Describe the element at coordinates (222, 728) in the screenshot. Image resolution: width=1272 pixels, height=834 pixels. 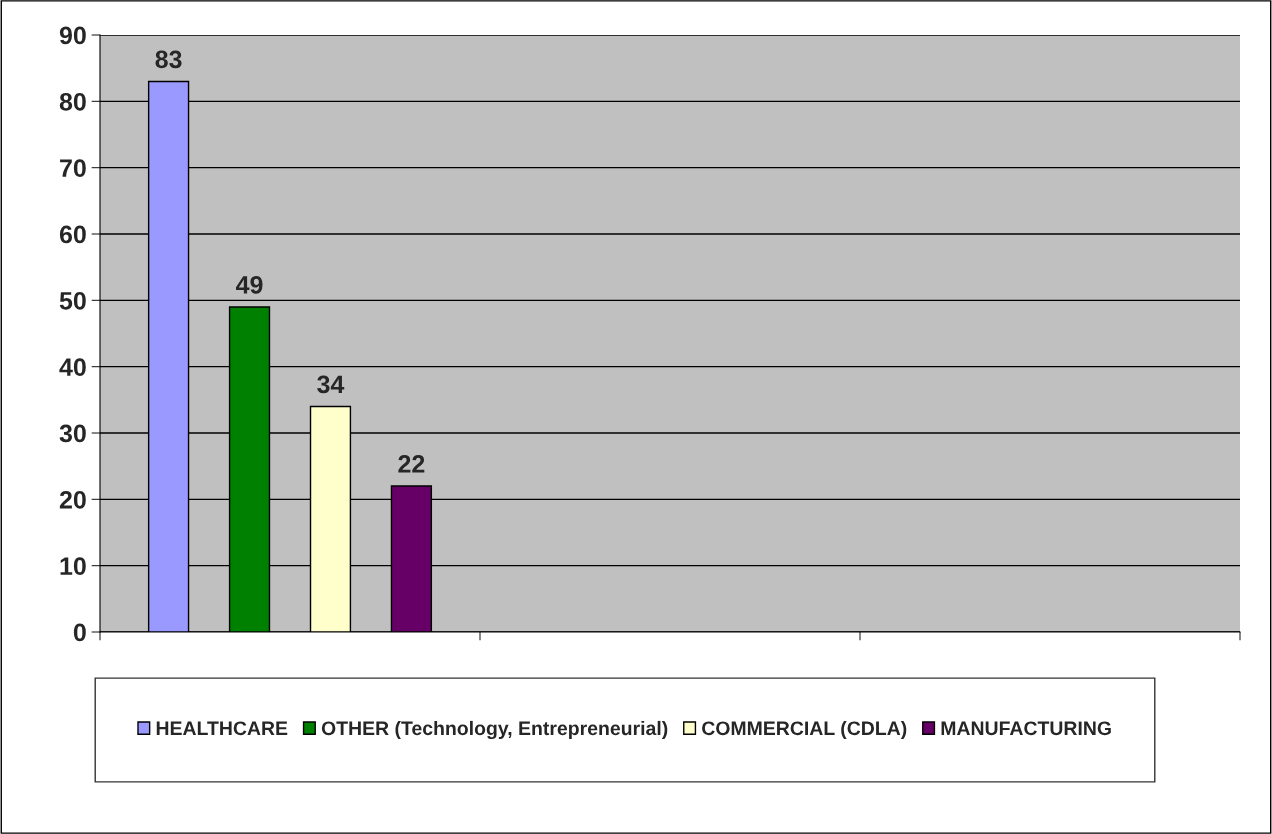
I see `legend-label: HEALTHCARE` at that location.